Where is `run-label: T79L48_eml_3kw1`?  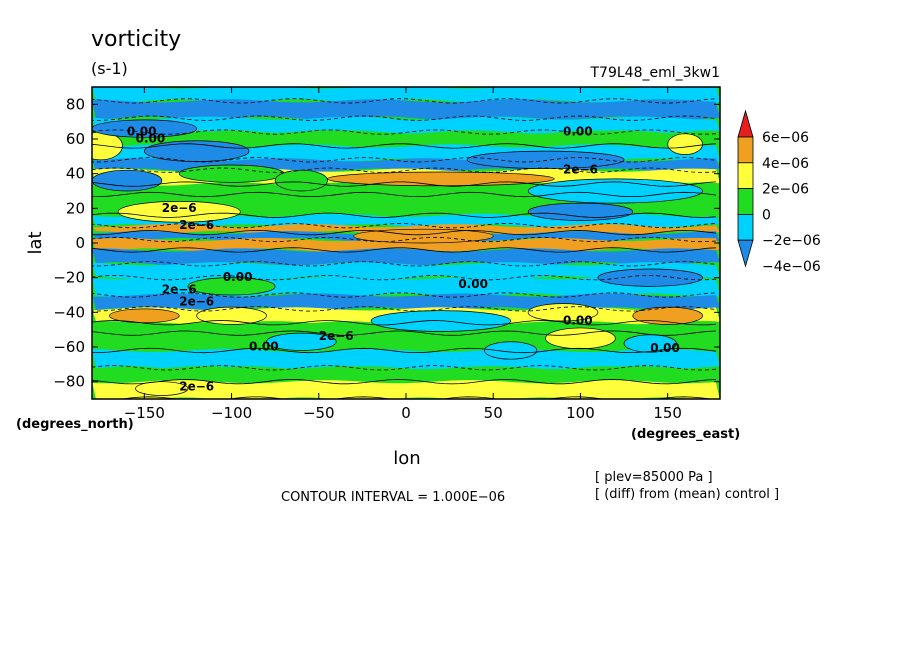
run-label: T79L48_eml_3kw1 is located at coordinates (655, 73).